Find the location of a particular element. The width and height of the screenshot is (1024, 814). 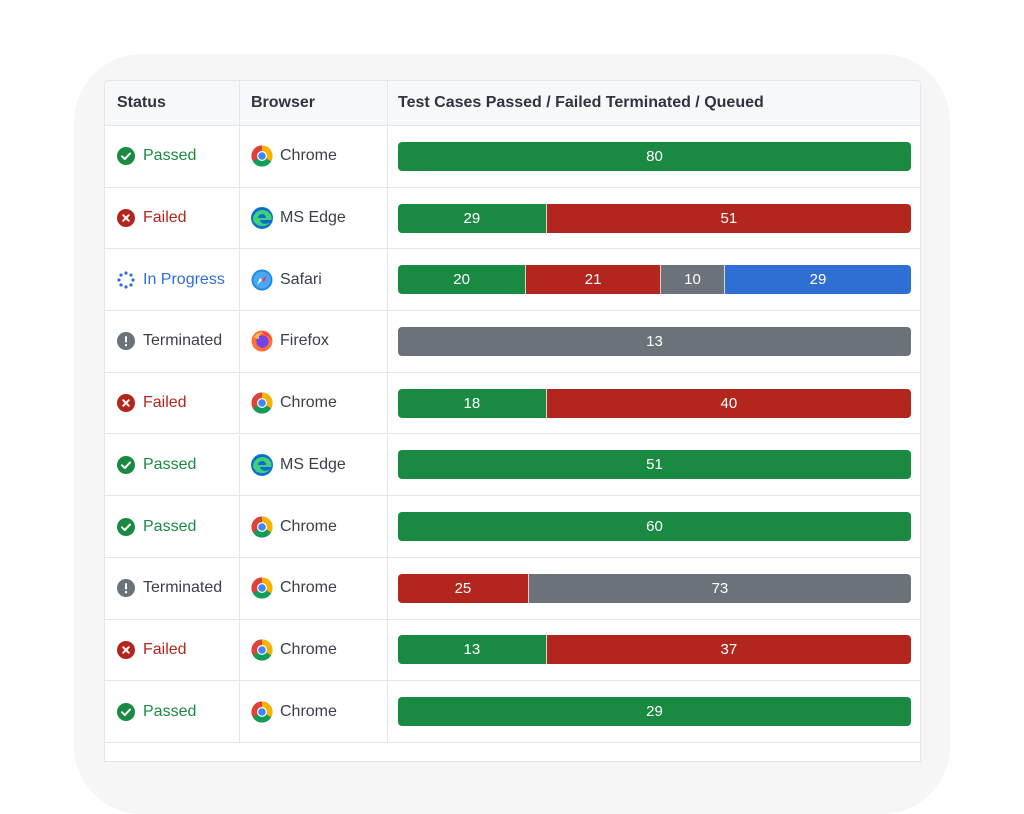

table-row: Failed MS Edge 29 51 is located at coordinates (512, 218).